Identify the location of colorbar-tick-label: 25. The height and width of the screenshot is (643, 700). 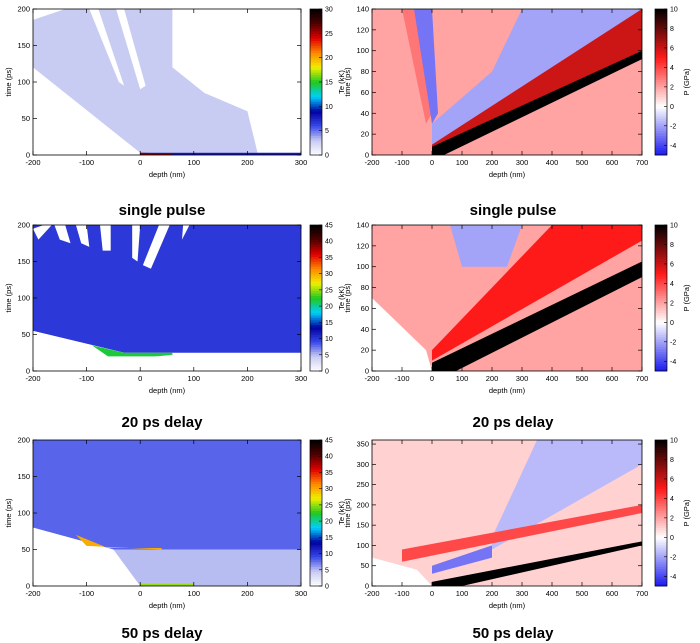
(329, 505).